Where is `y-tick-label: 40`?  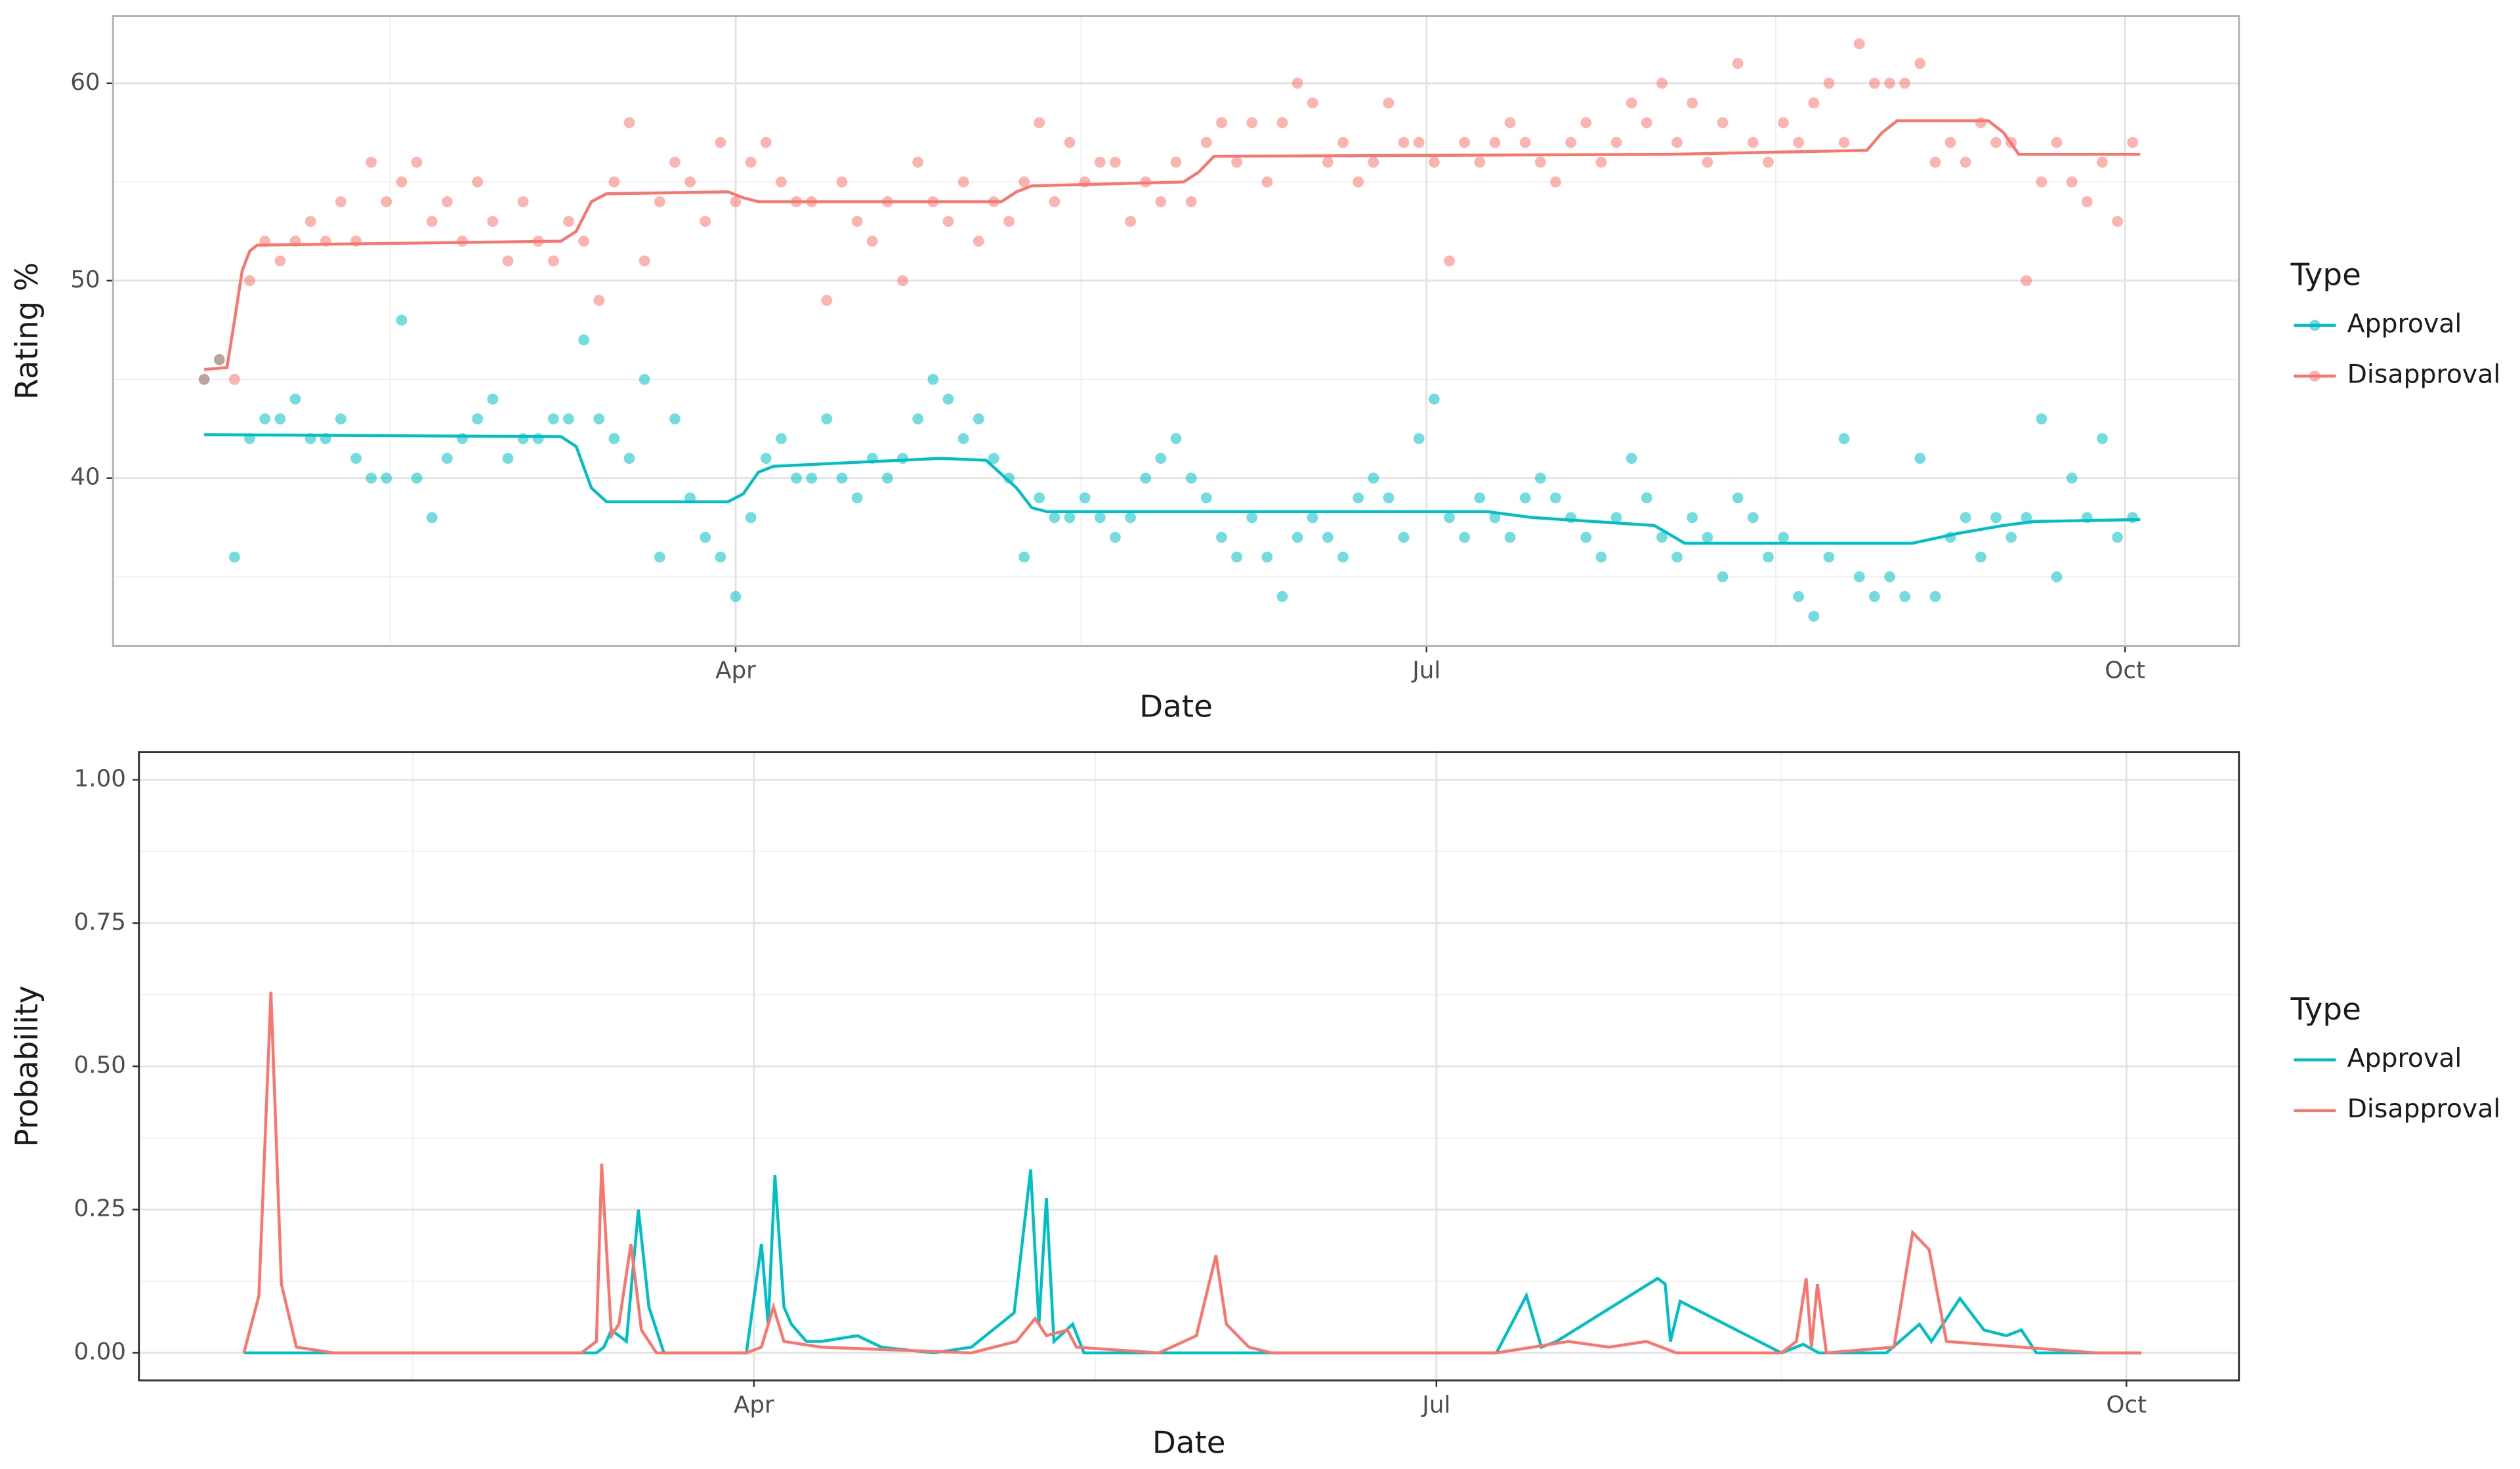
y-tick-label: 40 is located at coordinates (85, 477).